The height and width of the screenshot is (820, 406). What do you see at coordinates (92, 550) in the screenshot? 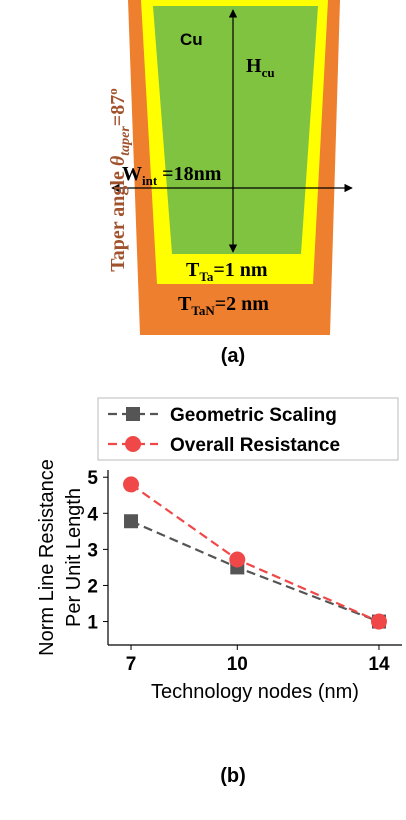
I see `y-tick-label: 3` at bounding box center [92, 550].